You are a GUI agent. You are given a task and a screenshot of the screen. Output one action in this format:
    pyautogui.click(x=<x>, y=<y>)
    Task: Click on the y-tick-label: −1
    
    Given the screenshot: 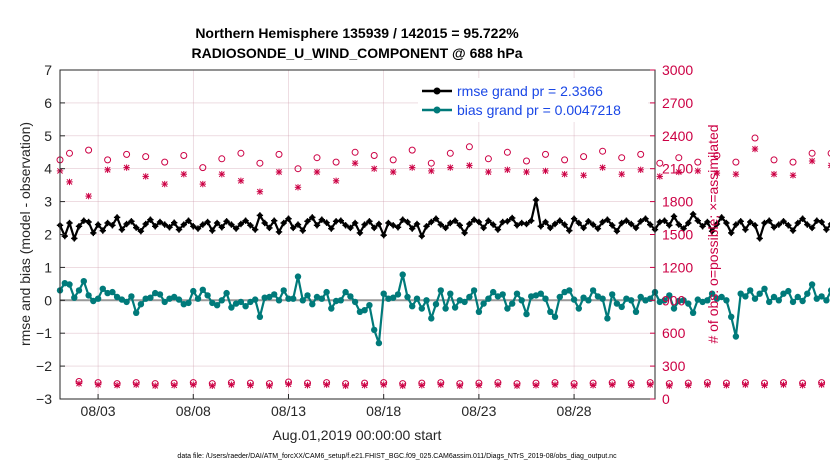 What is the action you would take?
    pyautogui.click(x=44, y=333)
    